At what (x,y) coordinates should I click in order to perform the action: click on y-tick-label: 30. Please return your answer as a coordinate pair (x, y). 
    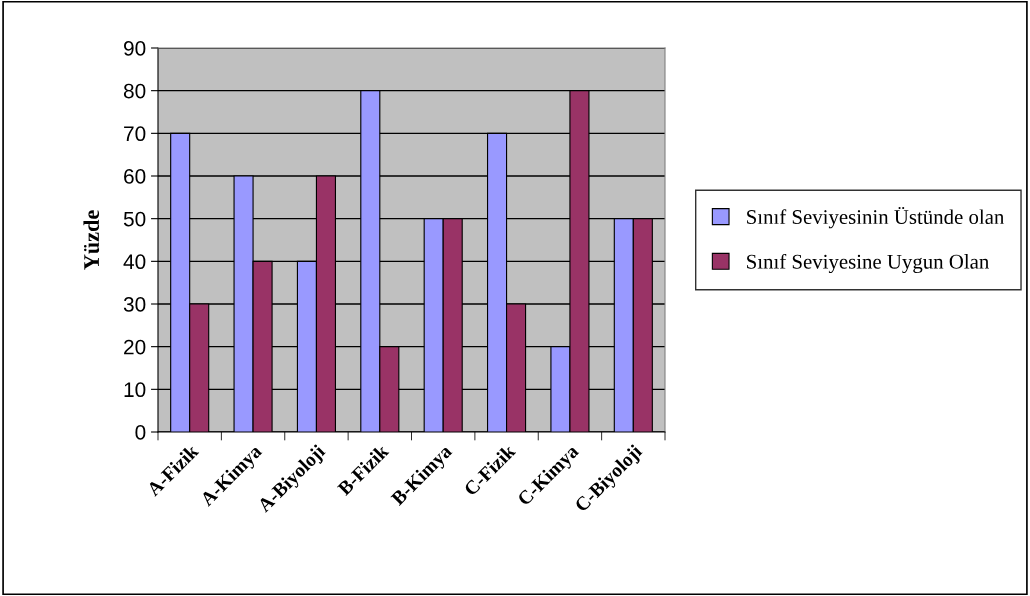
    Looking at the image, I should click on (134, 304).